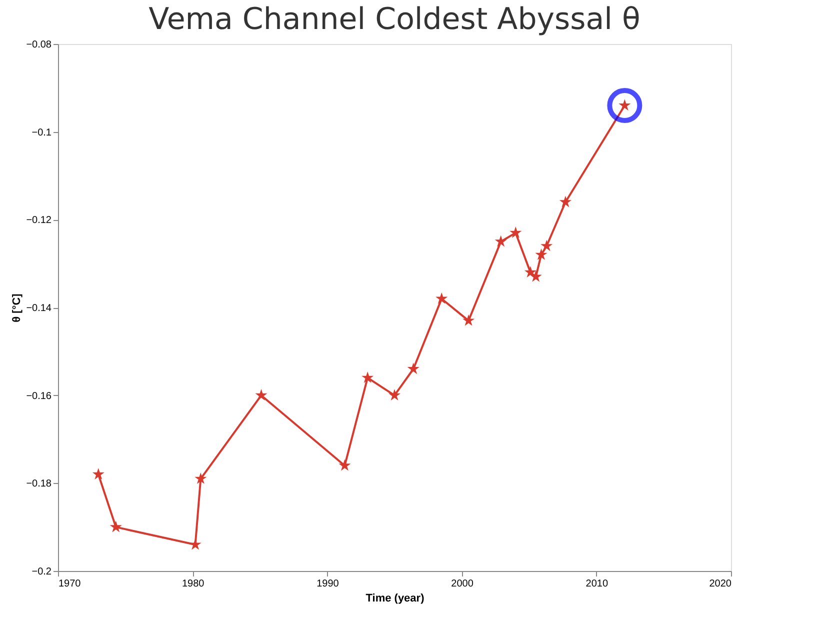 This screenshot has width=831, height=639. What do you see at coordinates (597, 584) in the screenshot?
I see `x-tick-label: 2010` at bounding box center [597, 584].